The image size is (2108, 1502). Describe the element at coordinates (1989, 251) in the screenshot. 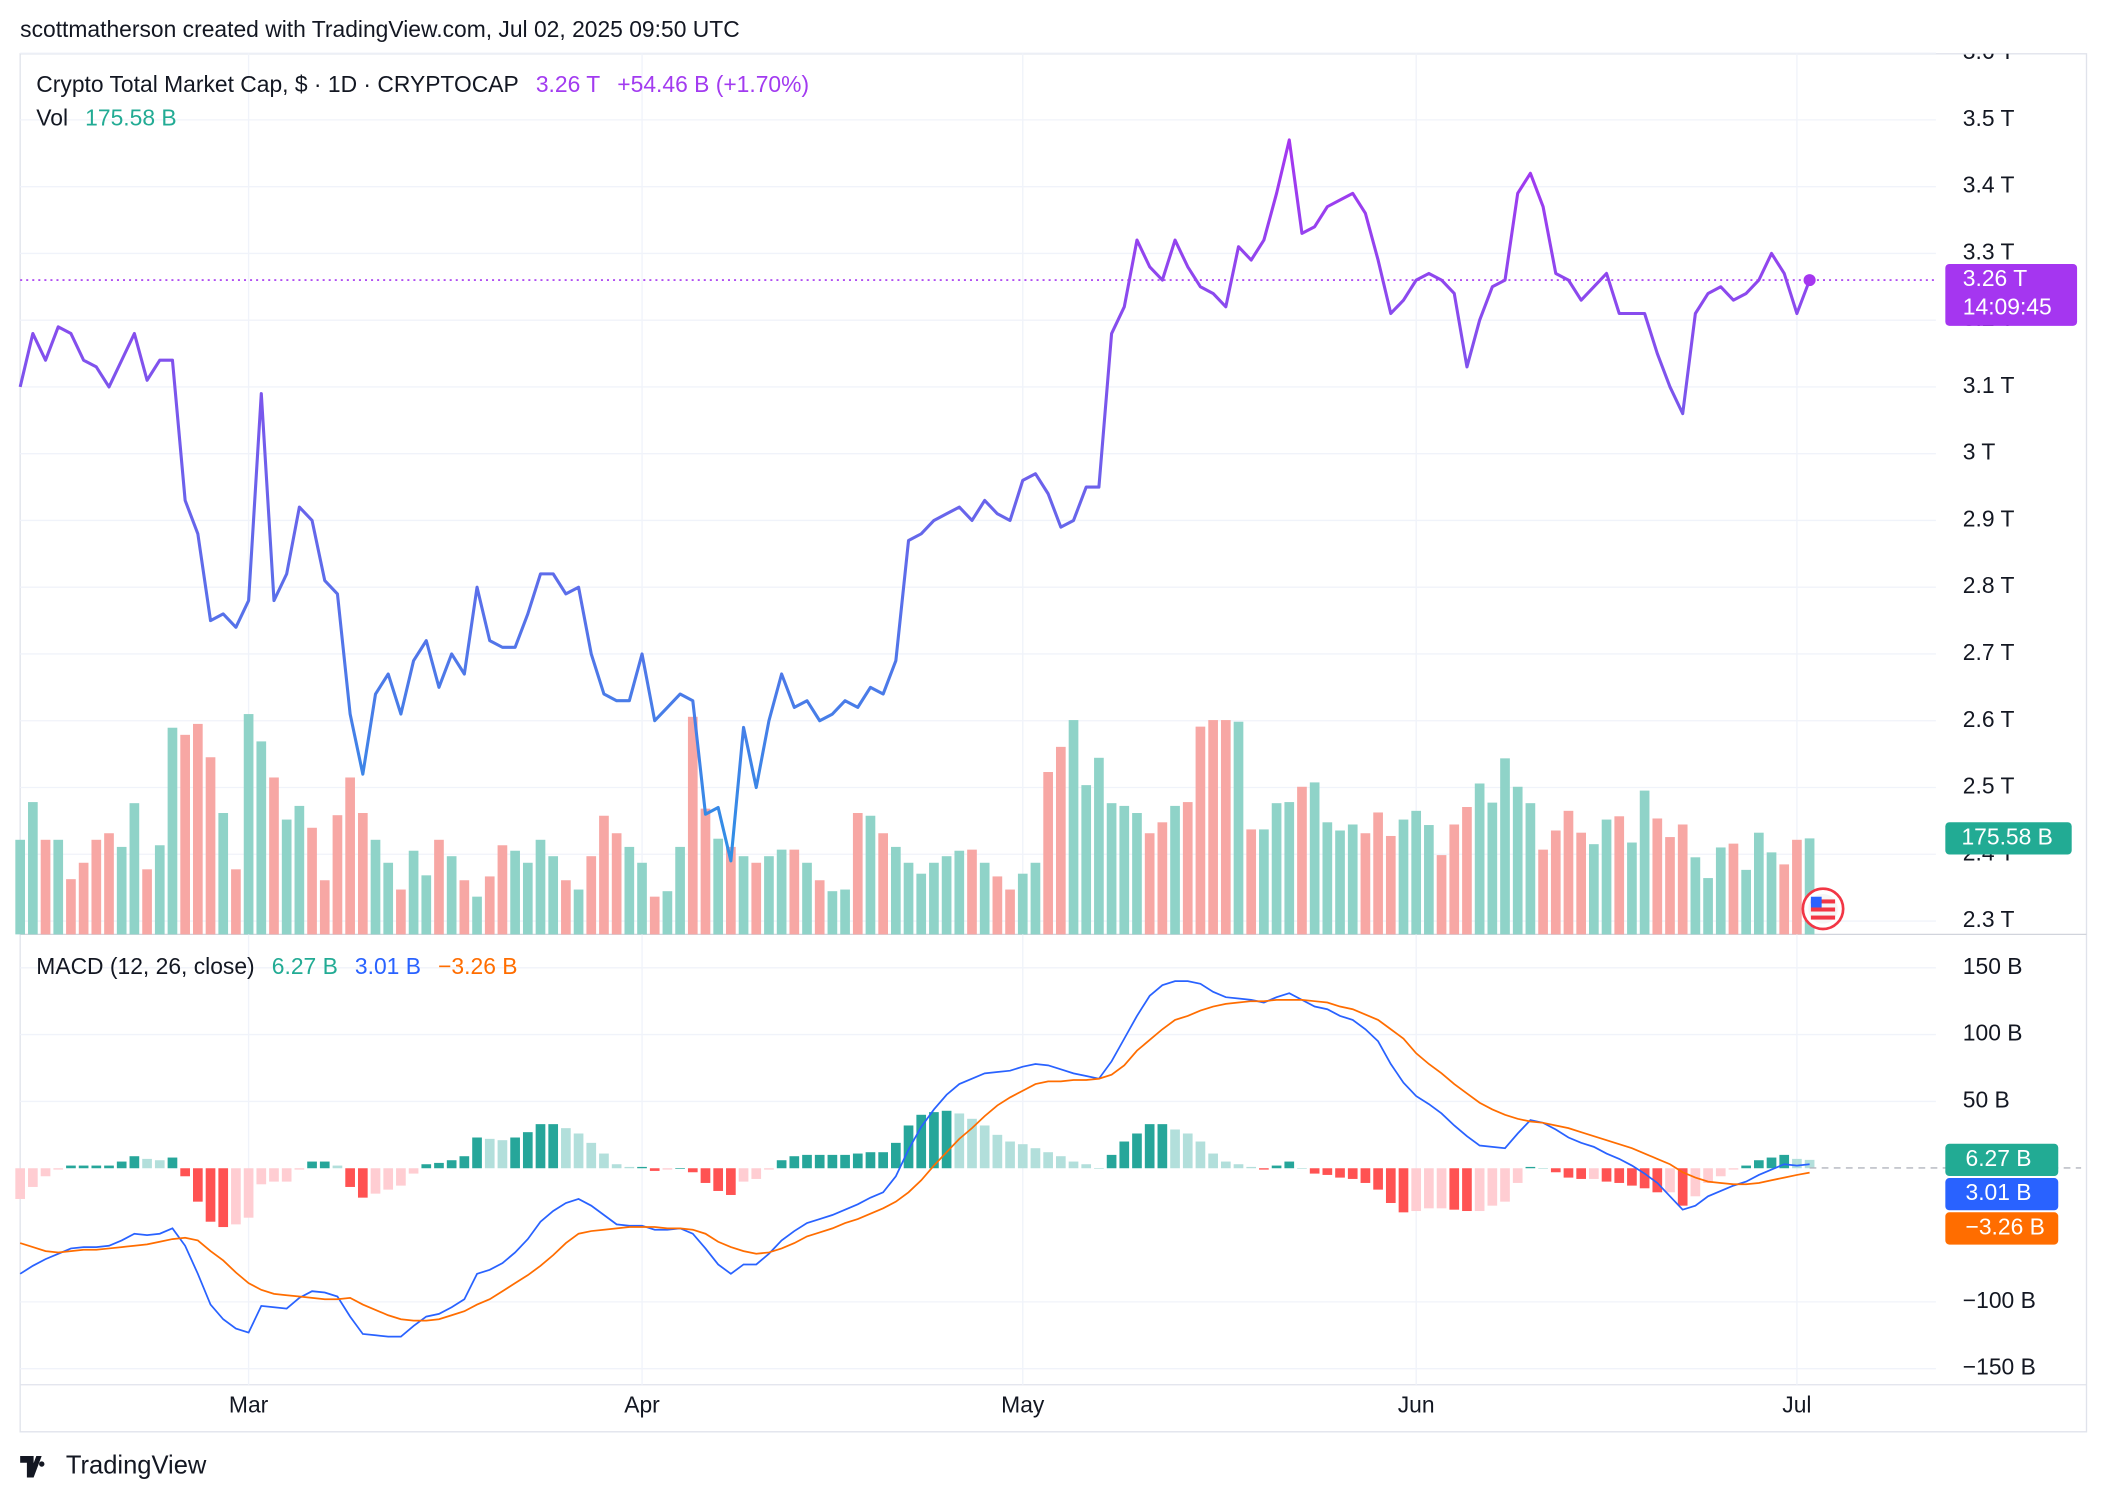

I see `y-tick-label: 3.3 T` at that location.